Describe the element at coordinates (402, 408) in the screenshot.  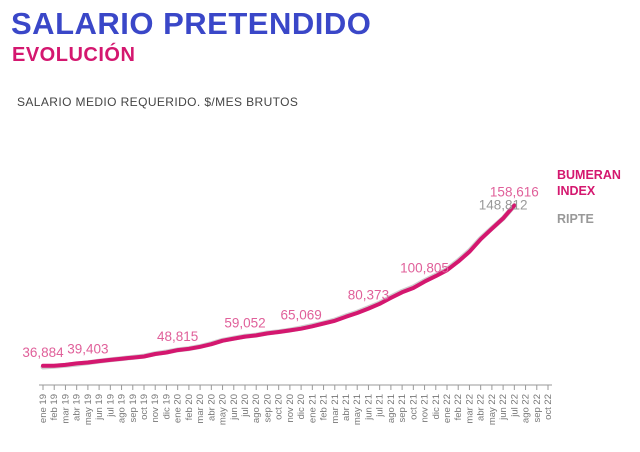
I see `x-tick-label: sep 21` at that location.